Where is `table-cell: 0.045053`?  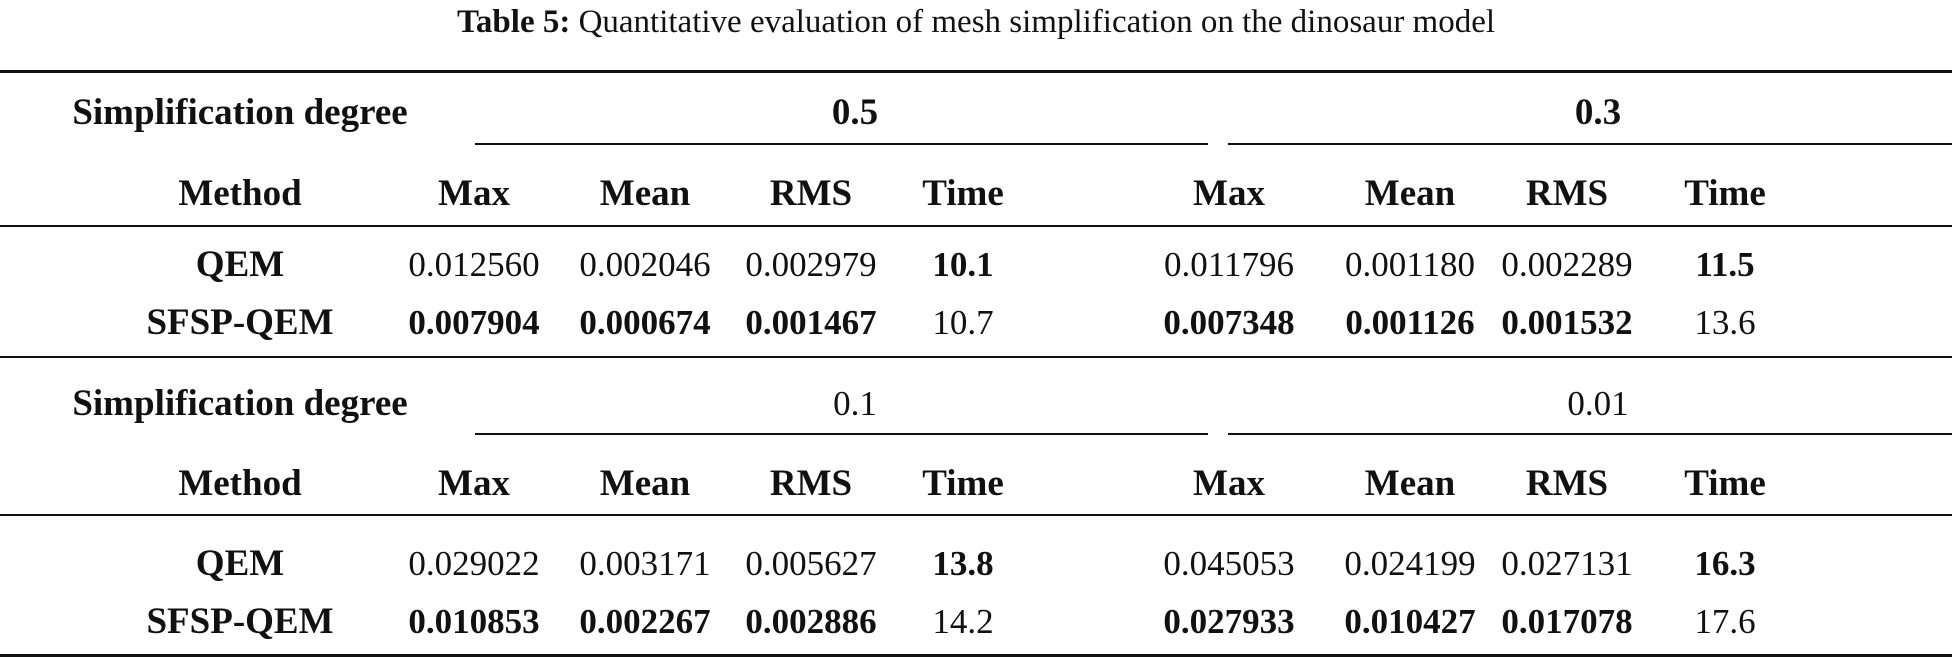
table-cell: 0.045053 is located at coordinates (1229, 563).